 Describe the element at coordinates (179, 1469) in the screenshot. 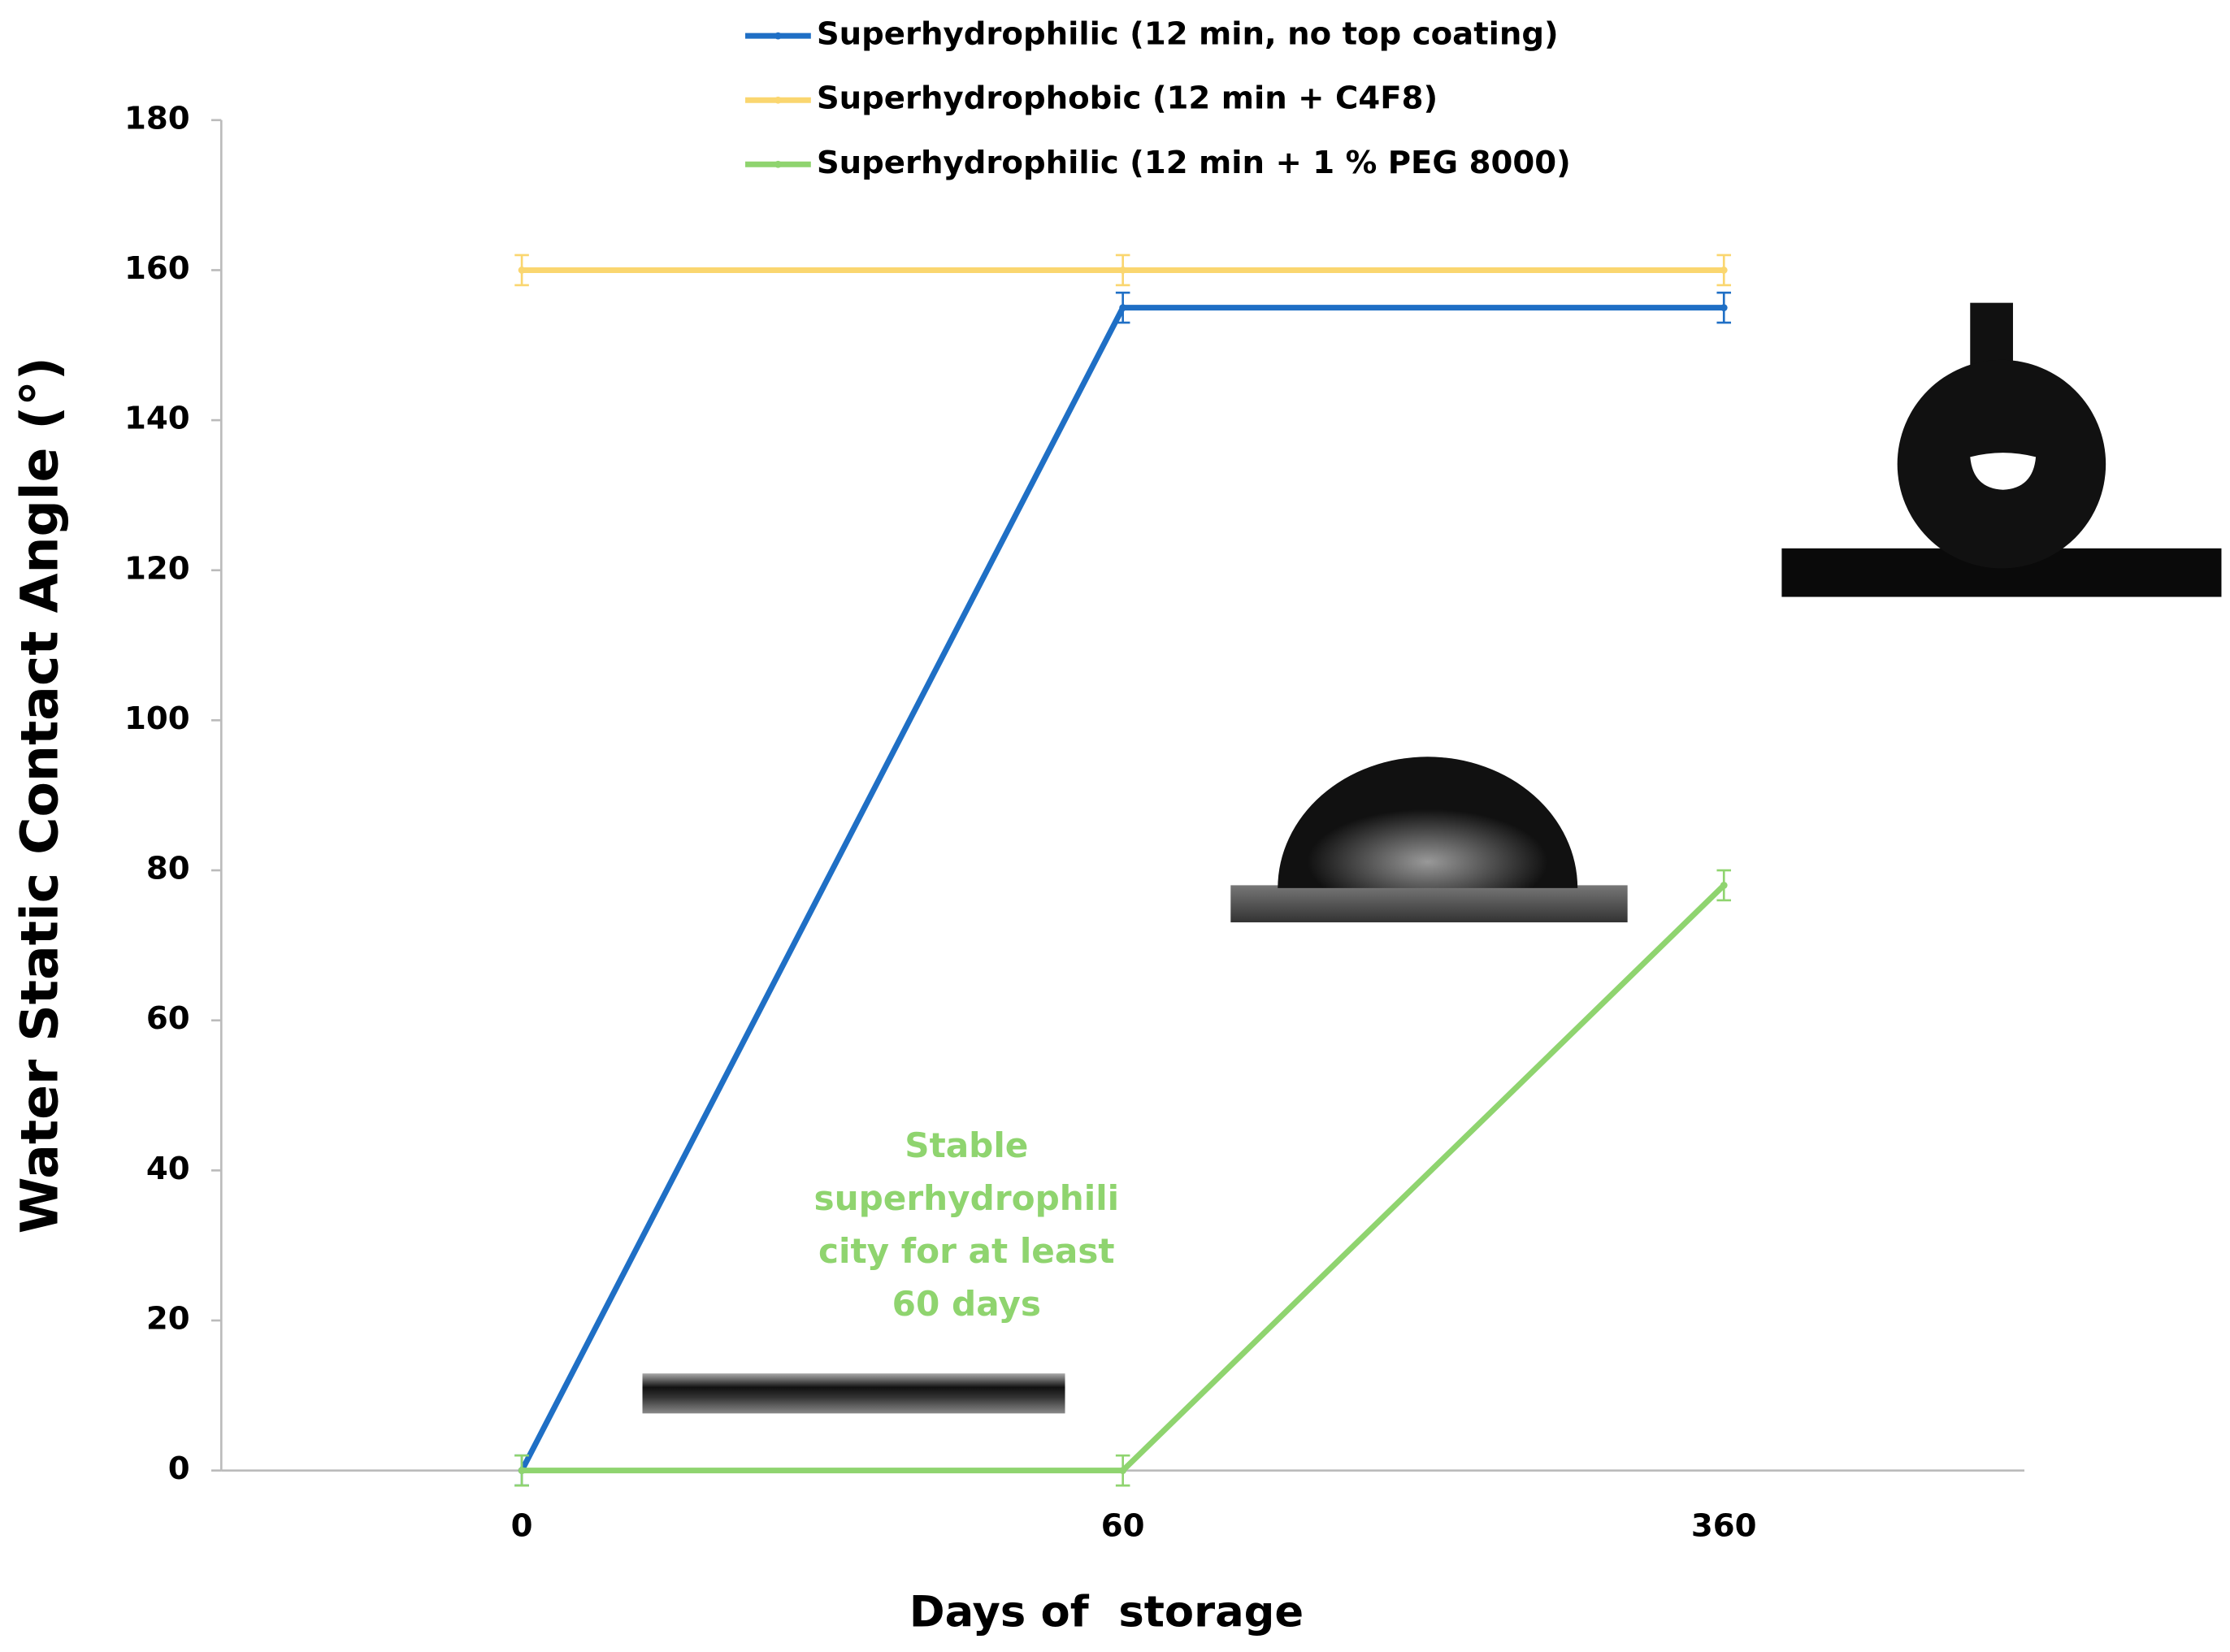

I see `y-tick-label: 0` at that location.